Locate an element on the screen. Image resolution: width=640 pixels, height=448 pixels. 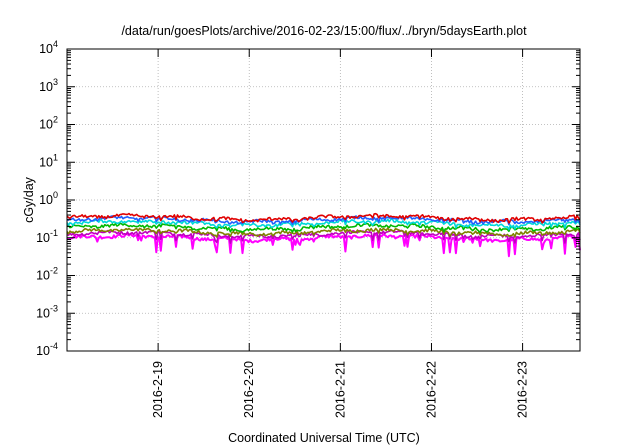
x-tick-label: 2016-2-21 is located at coordinates (340, 389).